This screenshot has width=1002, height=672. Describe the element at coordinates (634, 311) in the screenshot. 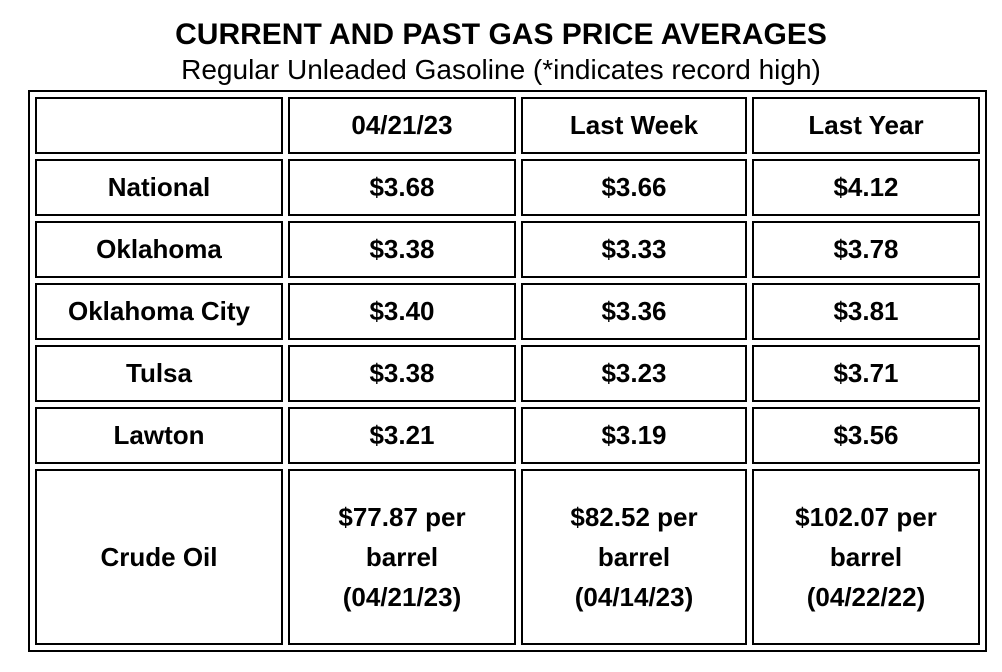

I see `price-cell: $3.36` at that location.